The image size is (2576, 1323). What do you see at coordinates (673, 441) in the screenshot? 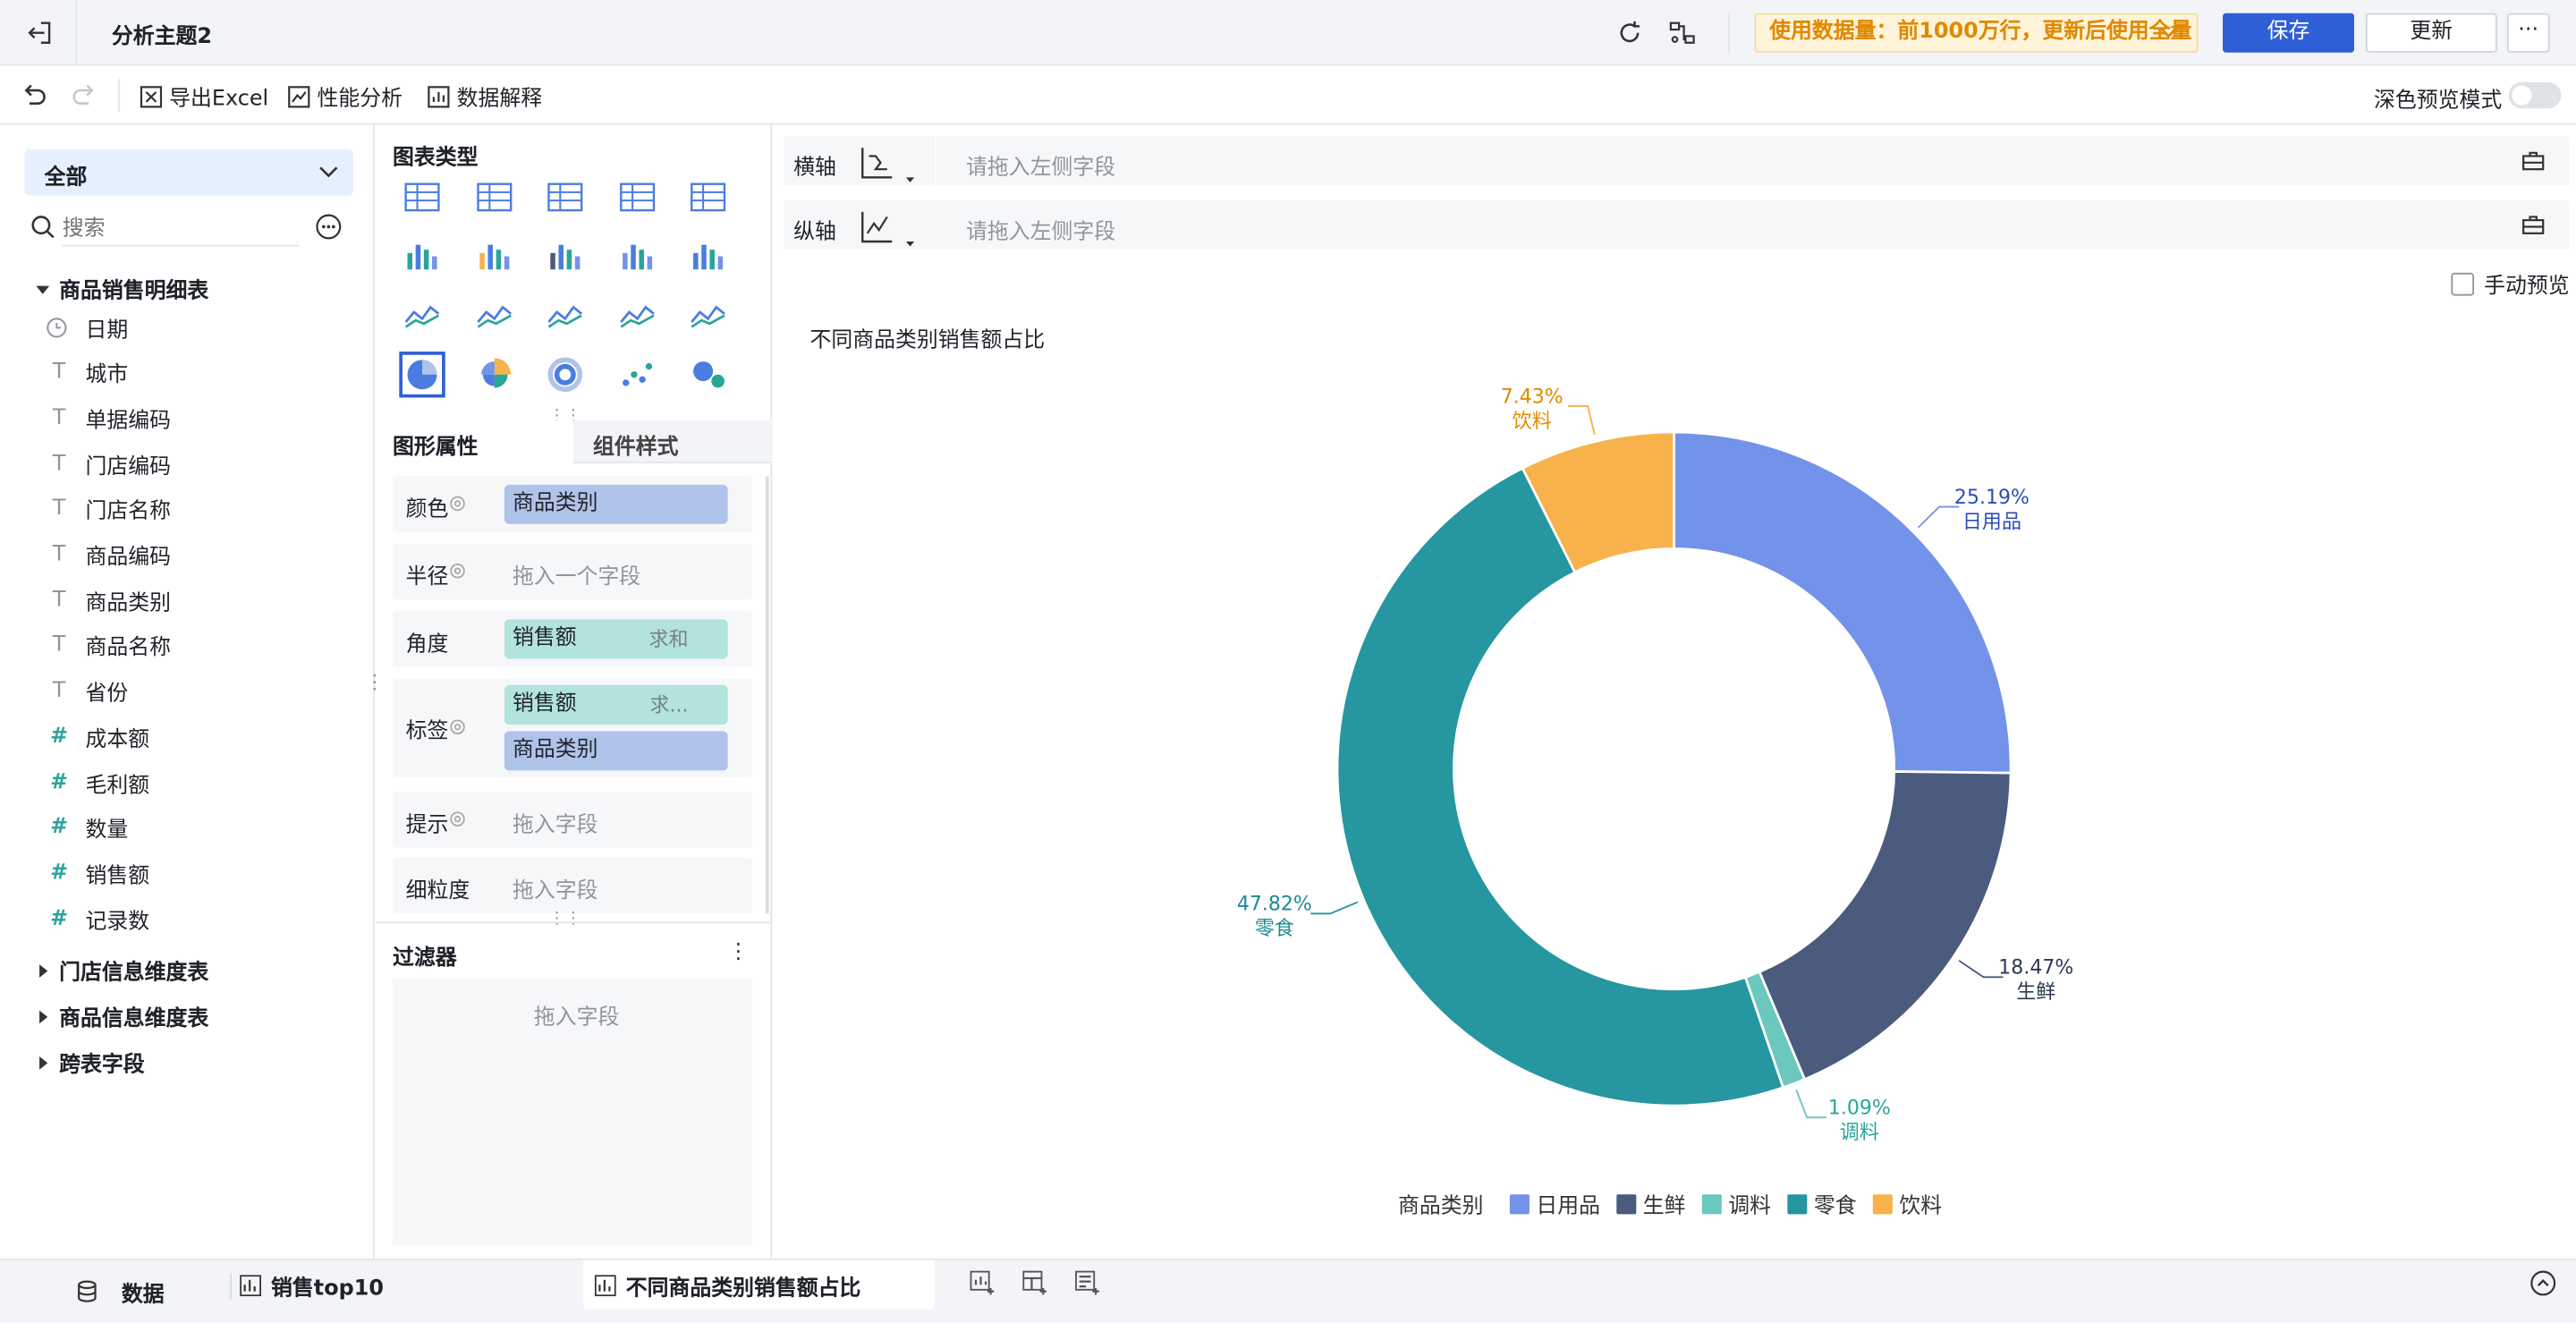
I see `tab-component-style: 组件样式` at bounding box center [673, 441].